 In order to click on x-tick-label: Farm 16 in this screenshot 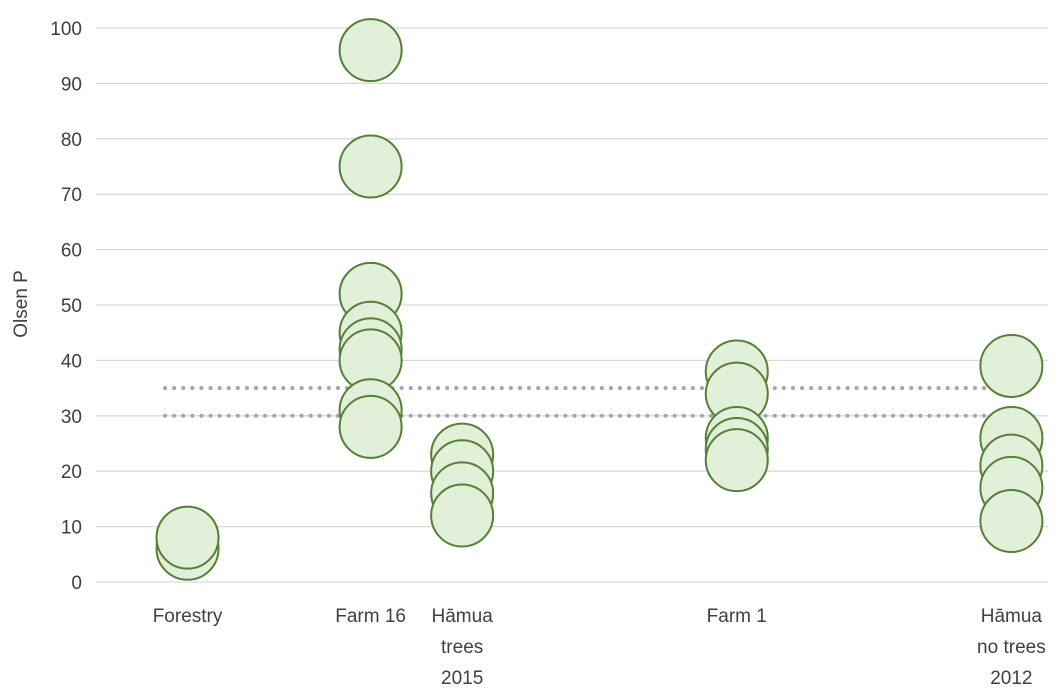, I will do `click(370, 616)`.